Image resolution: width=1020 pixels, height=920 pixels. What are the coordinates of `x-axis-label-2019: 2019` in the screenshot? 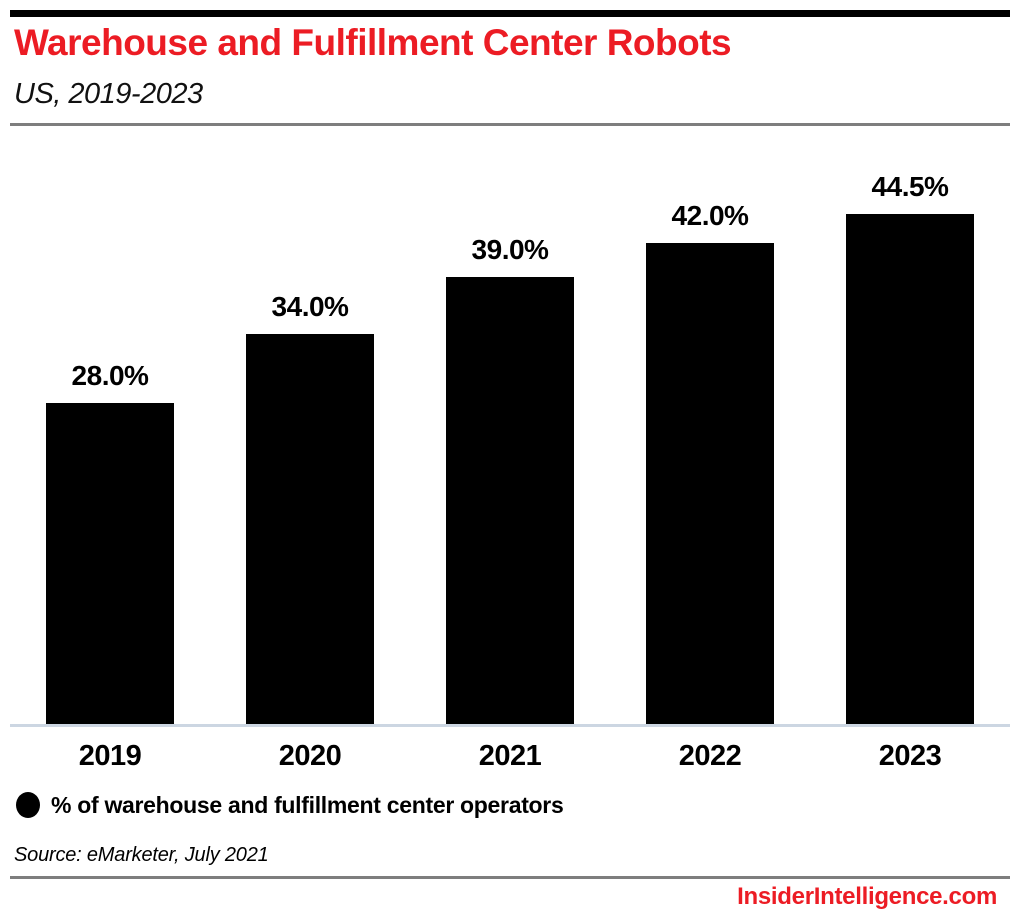 It's located at (110, 756).